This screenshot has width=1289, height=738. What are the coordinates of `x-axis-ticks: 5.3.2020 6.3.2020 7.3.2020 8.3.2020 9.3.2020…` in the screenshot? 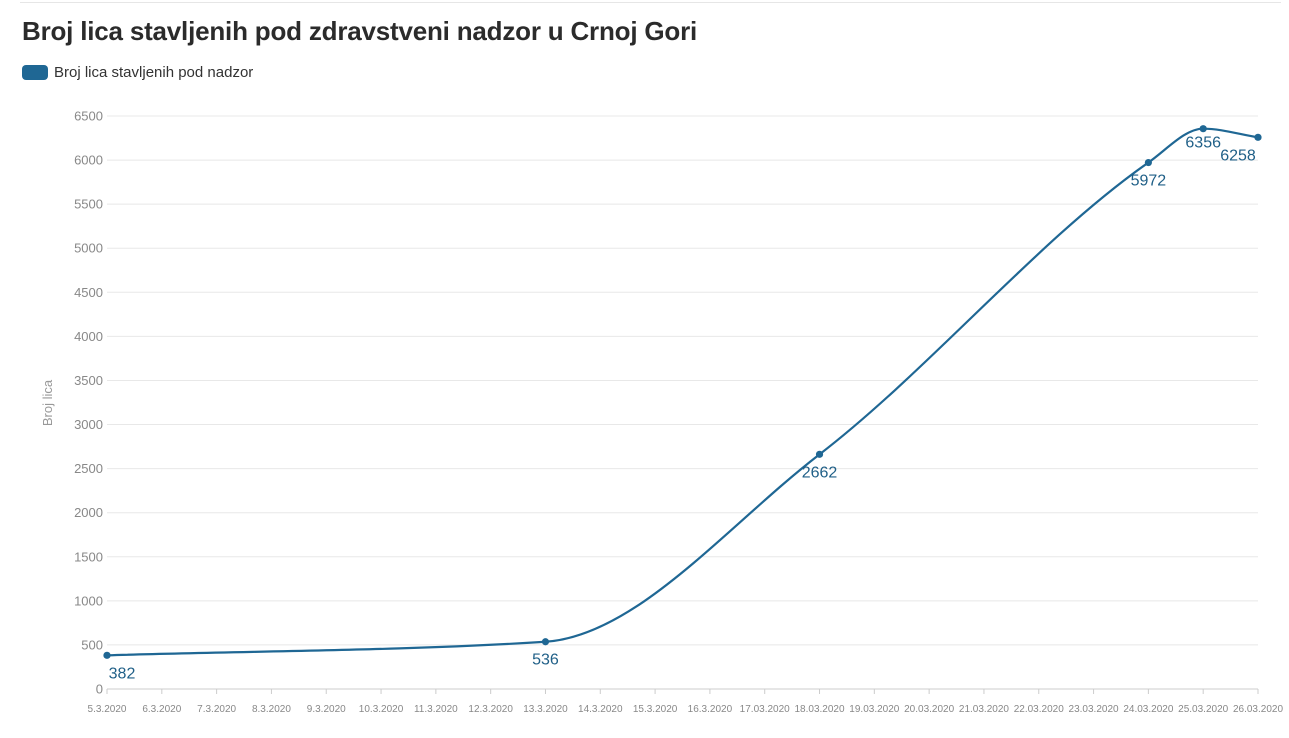 It's located at (685, 701).